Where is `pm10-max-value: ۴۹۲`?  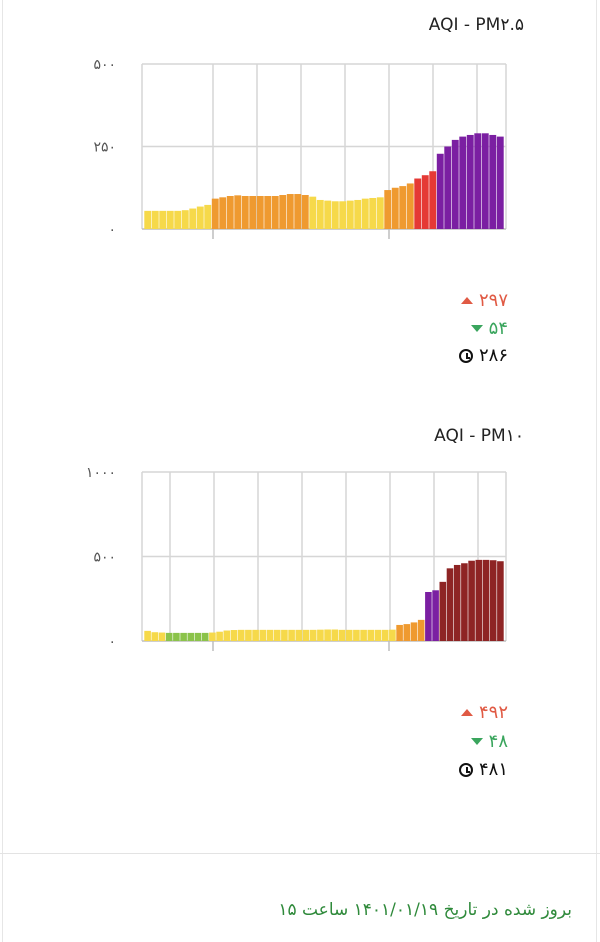
pm10-max-value: ۴۹۲ is located at coordinates (493, 712).